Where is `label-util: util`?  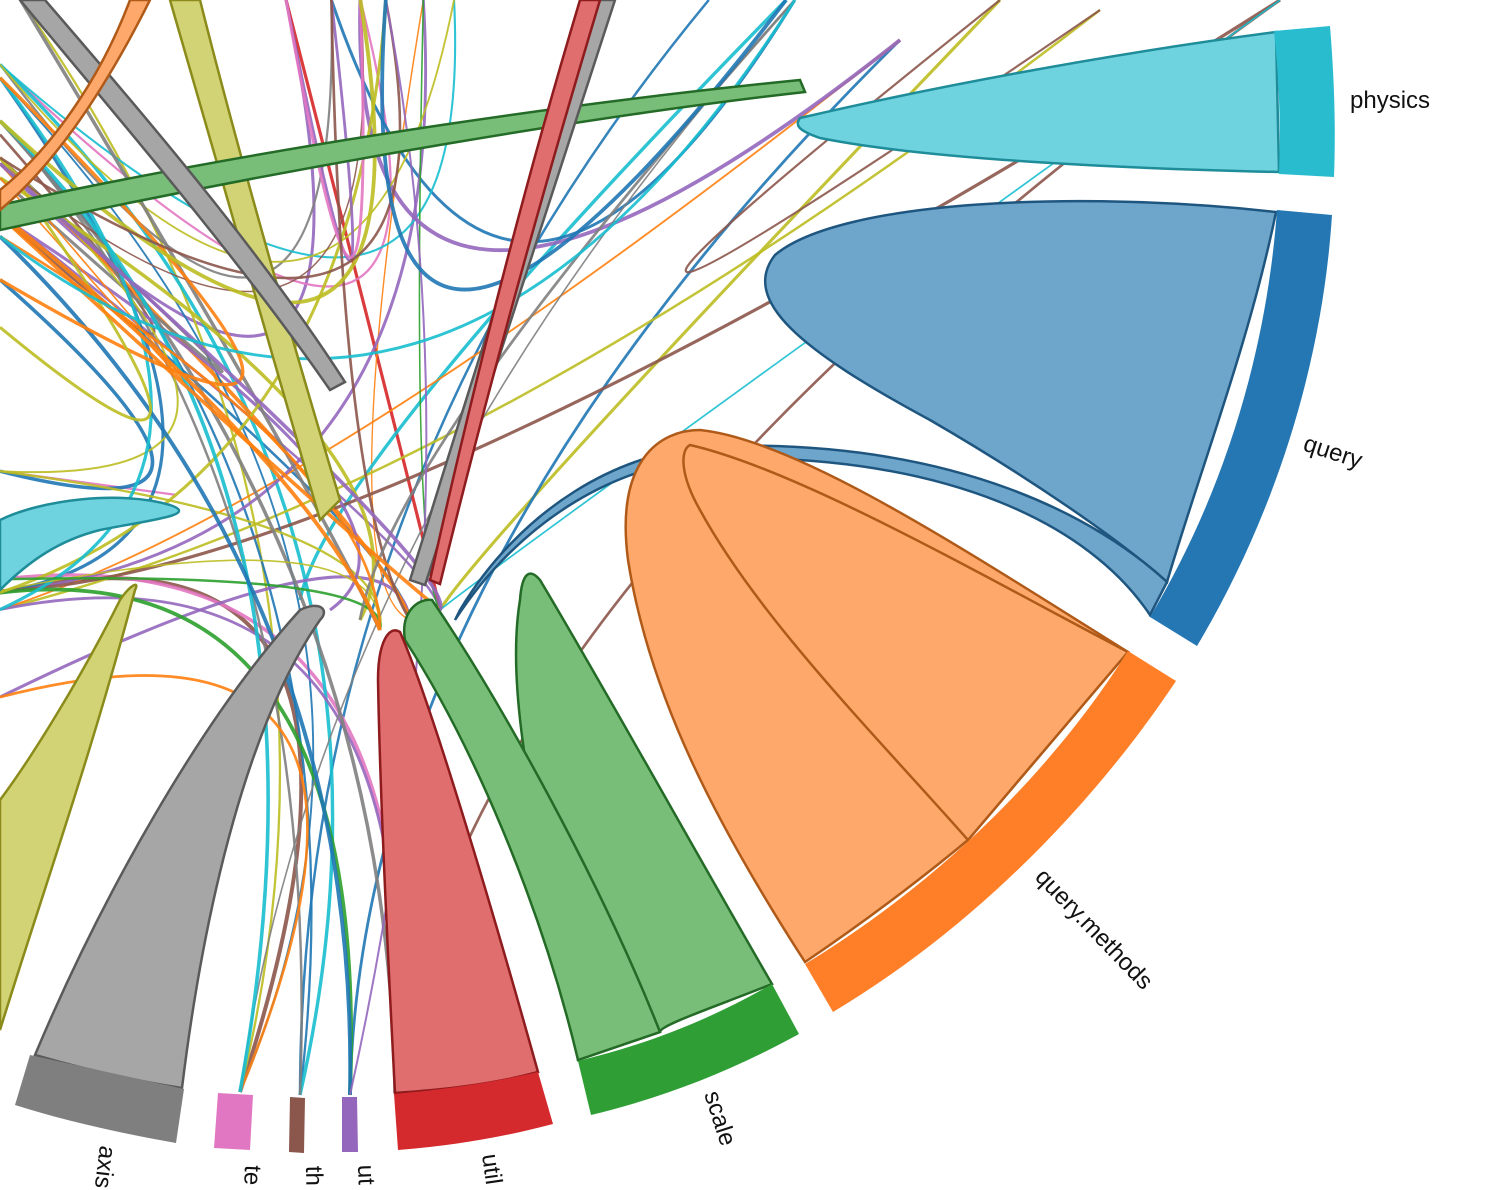
label-util: util is located at coordinates (491, 1169).